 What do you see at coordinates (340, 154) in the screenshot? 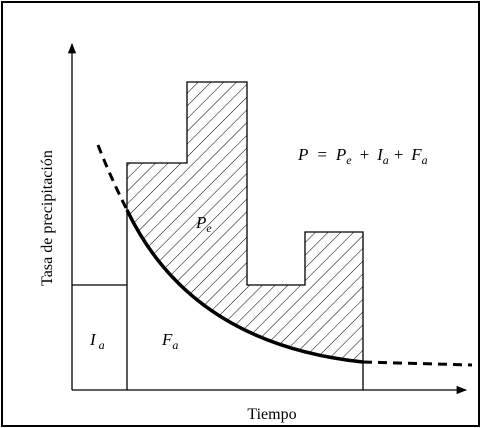
I see `eq-term: P` at bounding box center [340, 154].